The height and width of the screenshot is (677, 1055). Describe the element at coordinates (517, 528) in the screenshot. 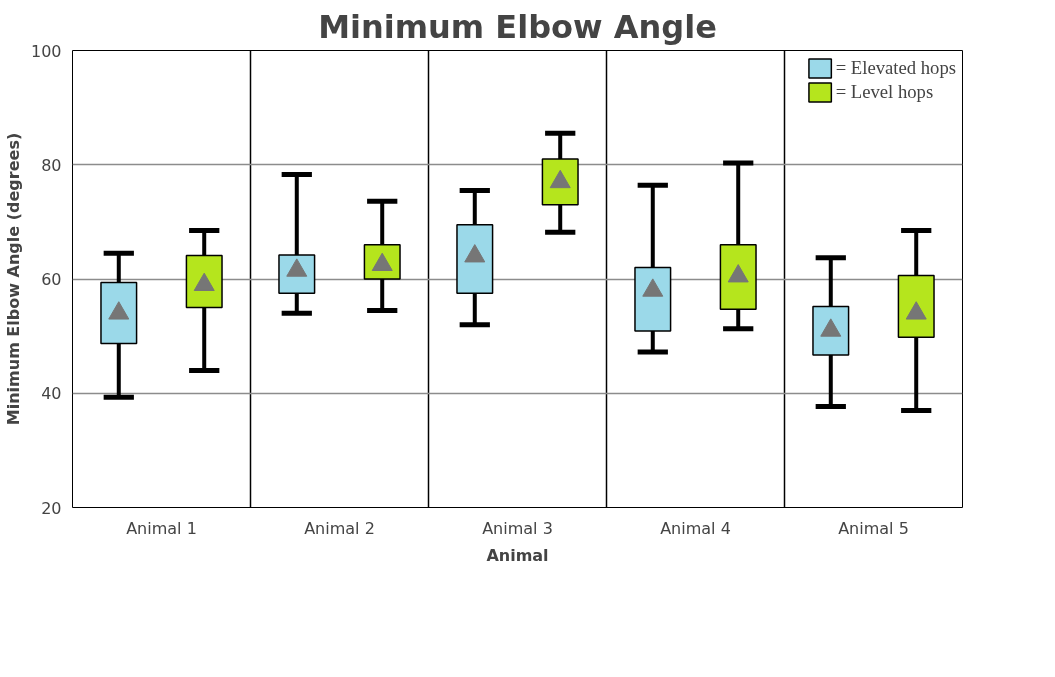

I see `x-tick-label: Animal 3` at that location.